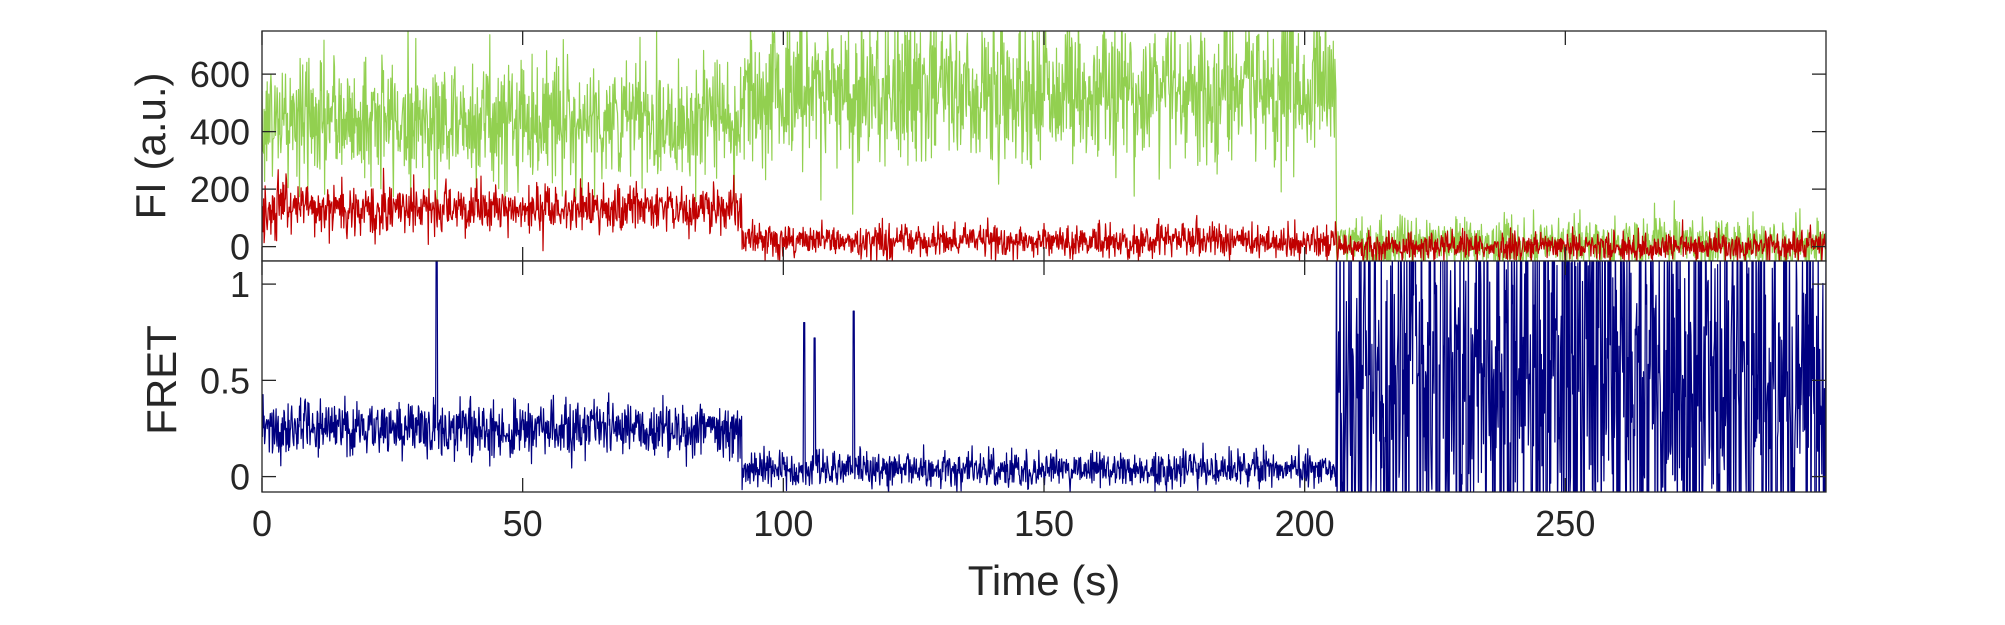 The height and width of the screenshot is (625, 2005). I want to click on fluorescence-ytick-label: 600, so click(220, 74).